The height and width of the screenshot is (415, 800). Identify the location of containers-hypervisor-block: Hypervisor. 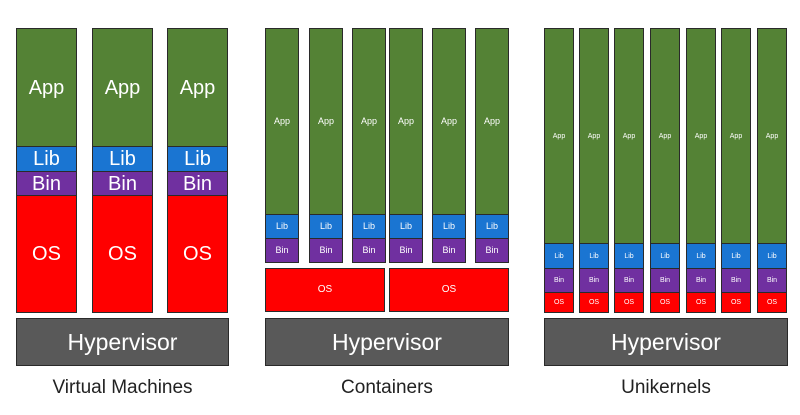
(387, 342).